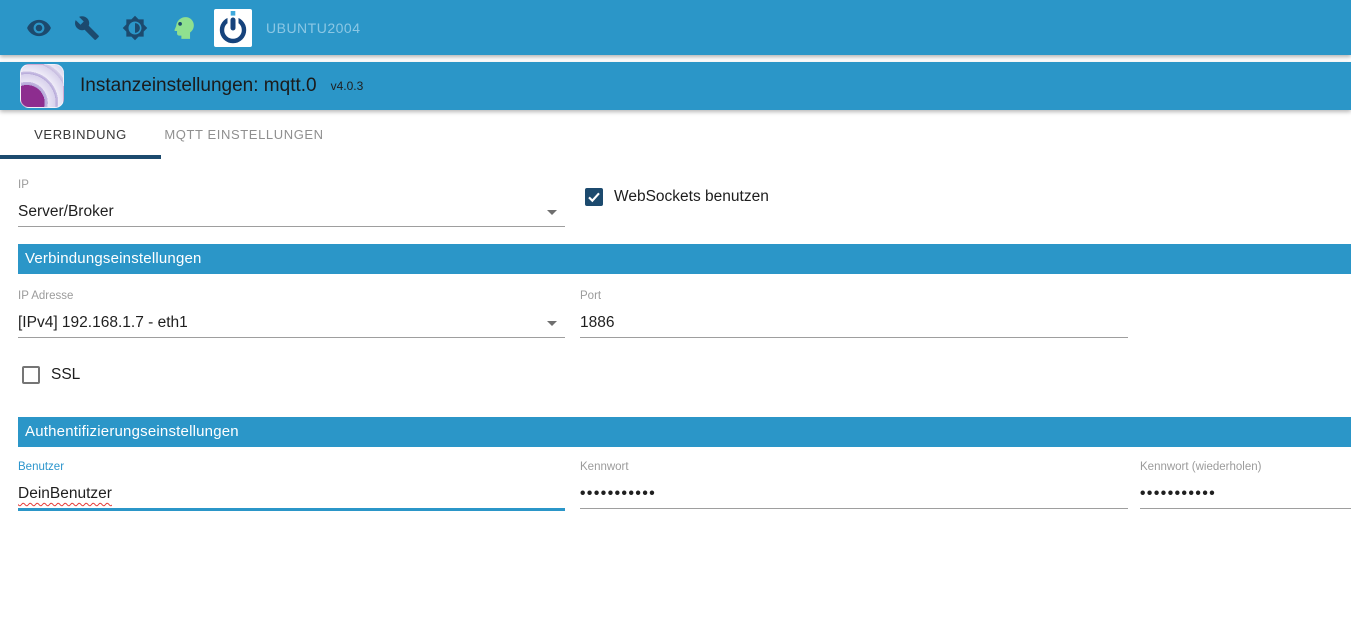 This screenshot has width=1351, height=629. What do you see at coordinates (675, 134) in the screenshot?
I see `settings-tab-bar: VERBINDUNG MQTT EINSTELLUNGEN` at bounding box center [675, 134].